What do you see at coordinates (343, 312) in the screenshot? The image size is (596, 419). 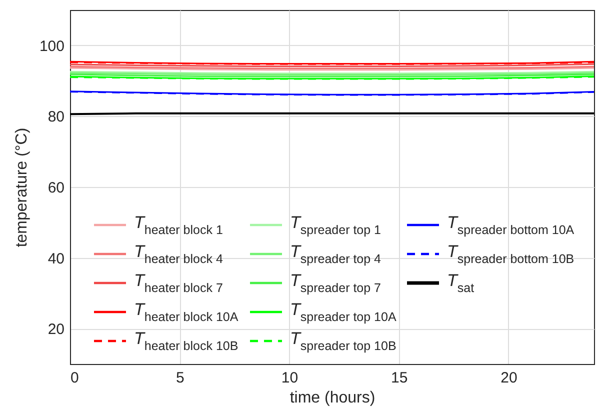 I see `legend-label: T$_{spreader top 10A}$` at bounding box center [343, 312].